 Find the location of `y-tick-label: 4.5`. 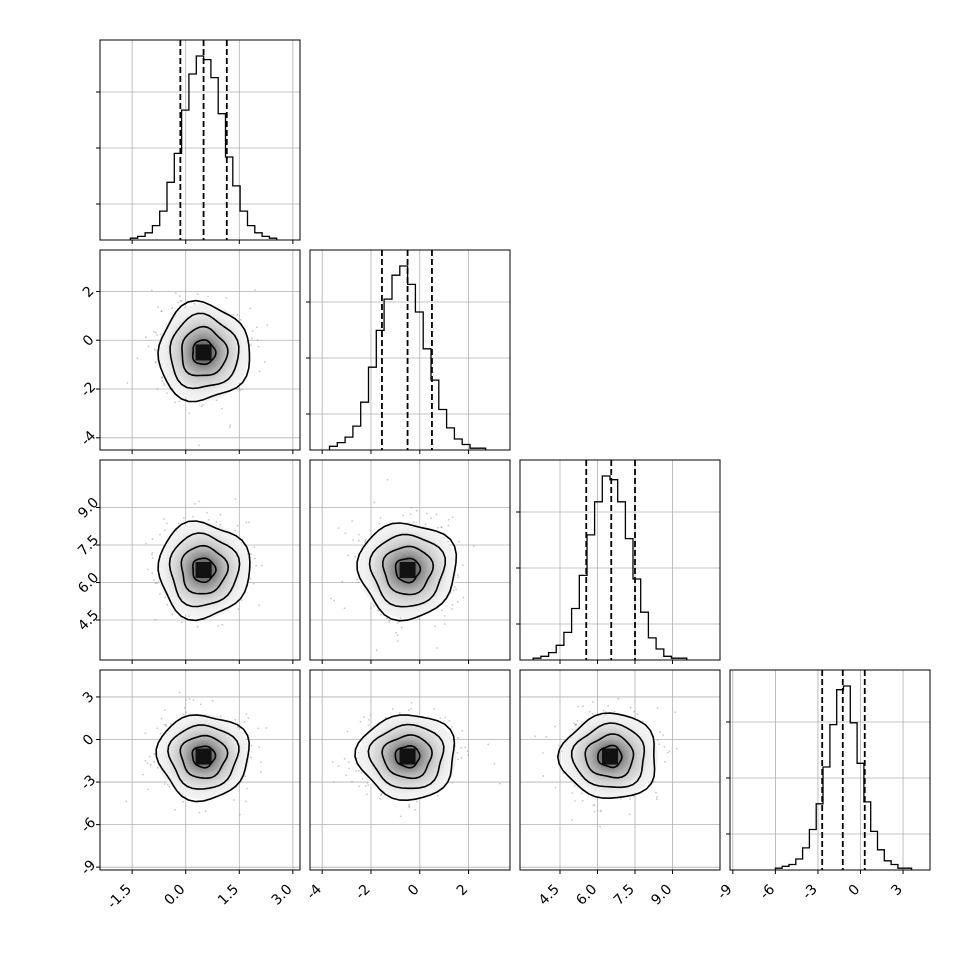

y-tick-label: 4.5 is located at coordinates (88, 620).